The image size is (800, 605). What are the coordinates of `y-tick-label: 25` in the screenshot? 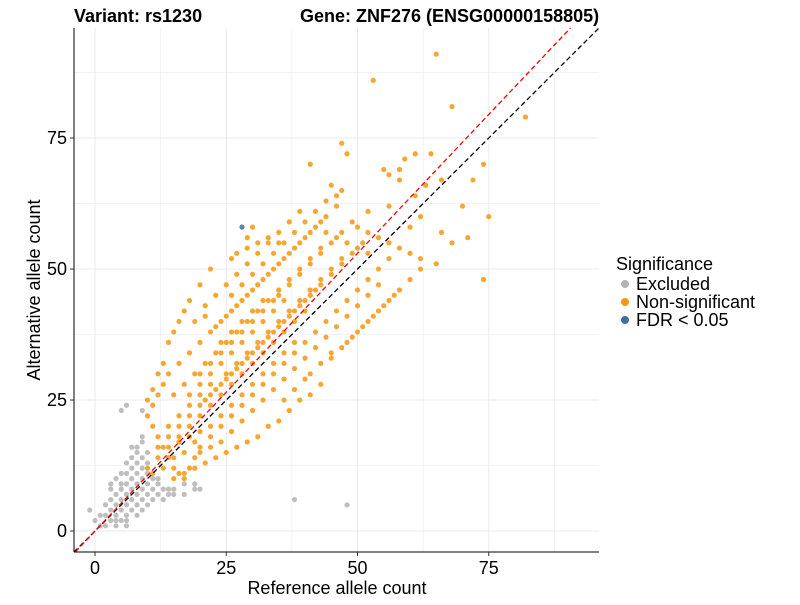 It's located at (57, 400).